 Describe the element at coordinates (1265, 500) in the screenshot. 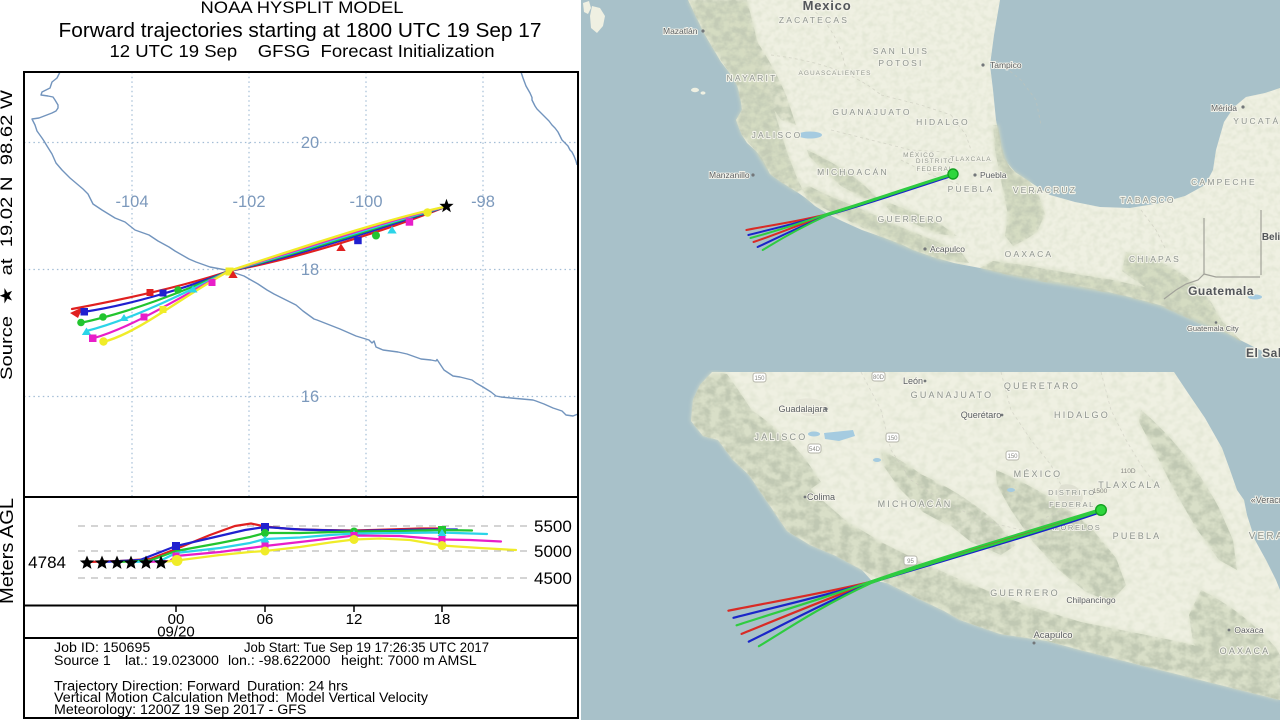

I see `svg-text: «Veracruz` at that location.